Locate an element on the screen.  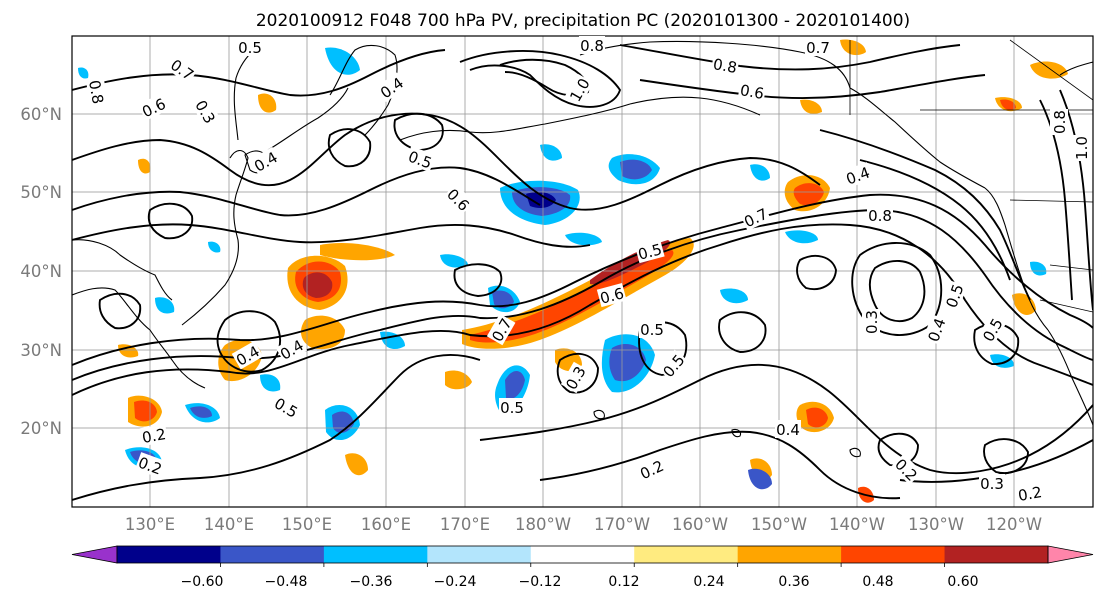
colorbar-extend-low is located at coordinates (94, 554).